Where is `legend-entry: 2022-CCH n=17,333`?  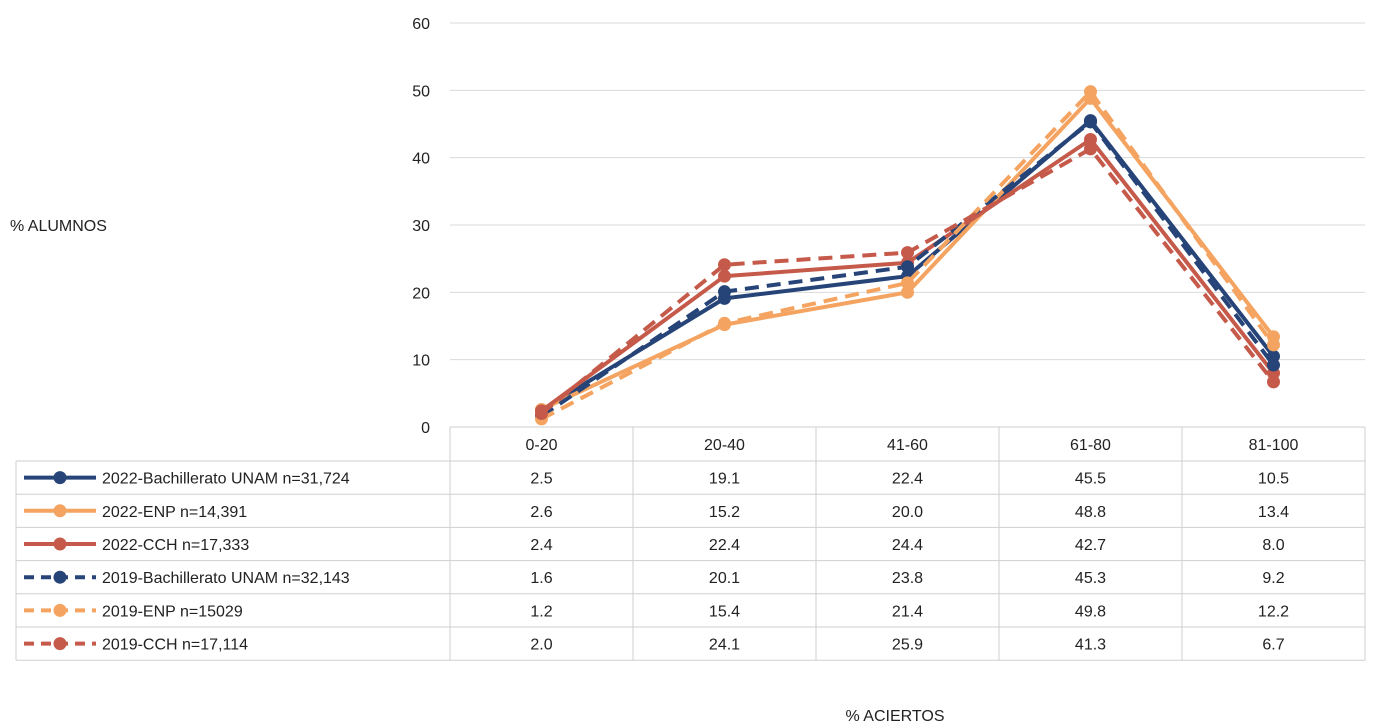 legend-entry: 2022-CCH n=17,333 is located at coordinates (136, 545).